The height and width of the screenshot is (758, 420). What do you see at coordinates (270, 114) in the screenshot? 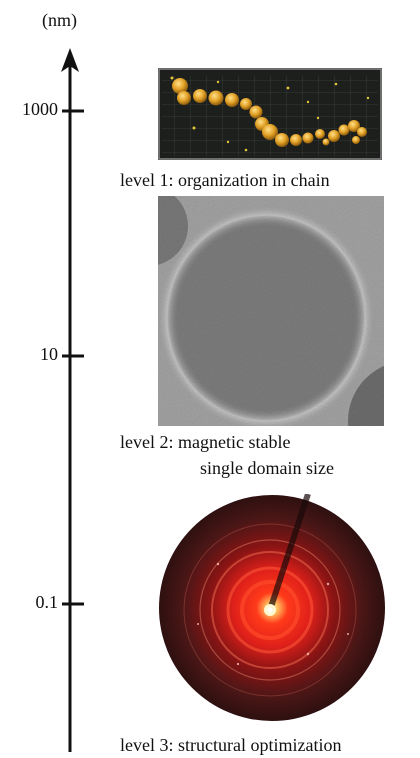
I see `chain-image` at bounding box center [270, 114].